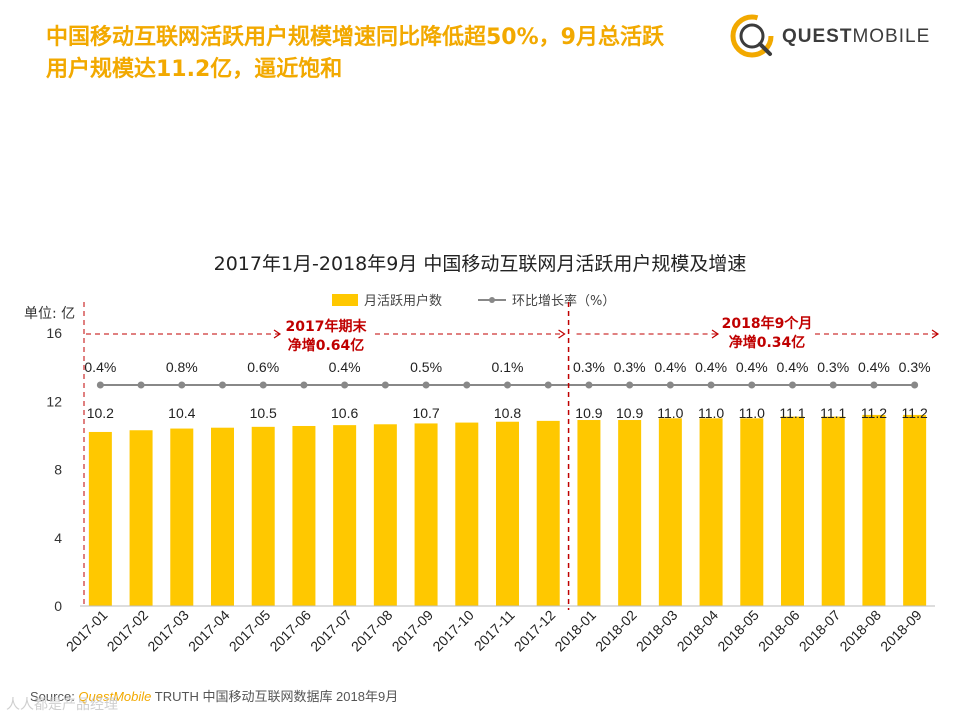  Describe the element at coordinates (779, 631) in the screenshot. I see `x-tick-label: 2018-06` at that location.